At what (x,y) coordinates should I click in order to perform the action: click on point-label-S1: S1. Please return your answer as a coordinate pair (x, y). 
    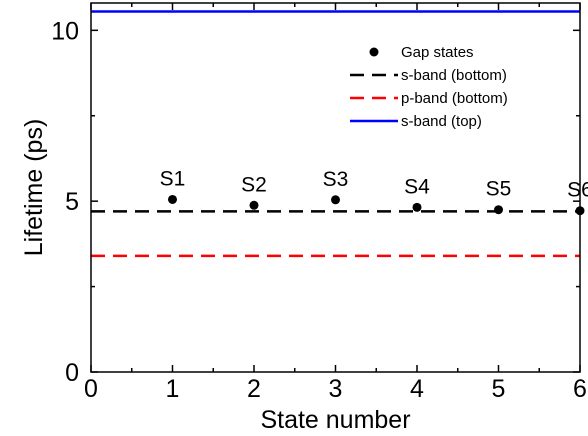
    Looking at the image, I should click on (173, 178).